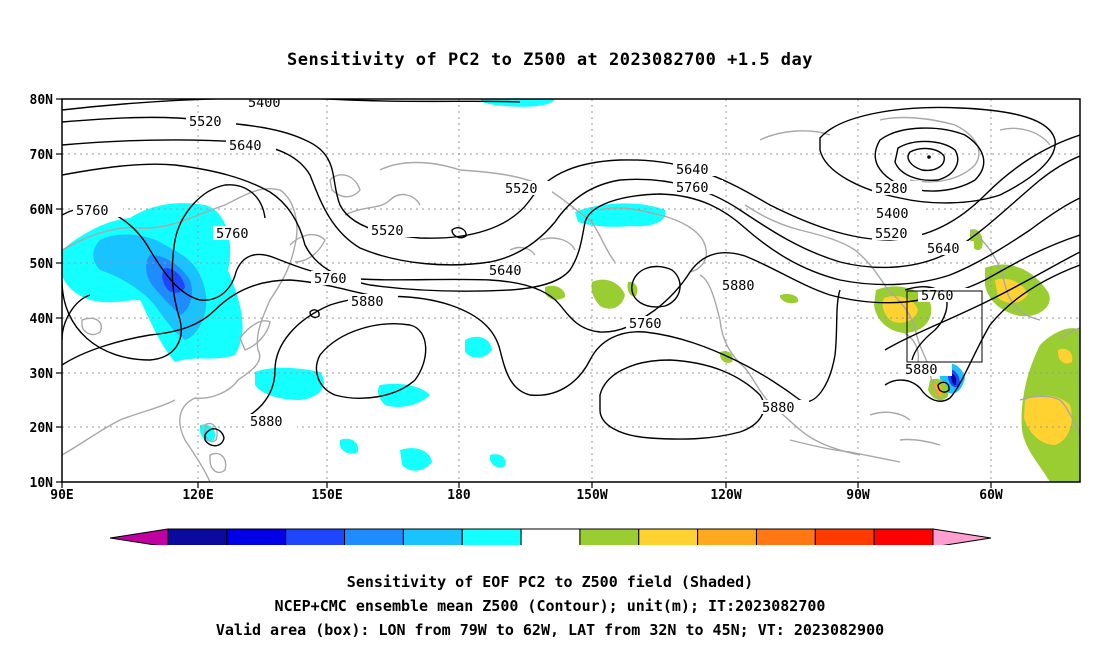  Describe the element at coordinates (42, 428) in the screenshot. I see `lat-label: 20N` at that location.